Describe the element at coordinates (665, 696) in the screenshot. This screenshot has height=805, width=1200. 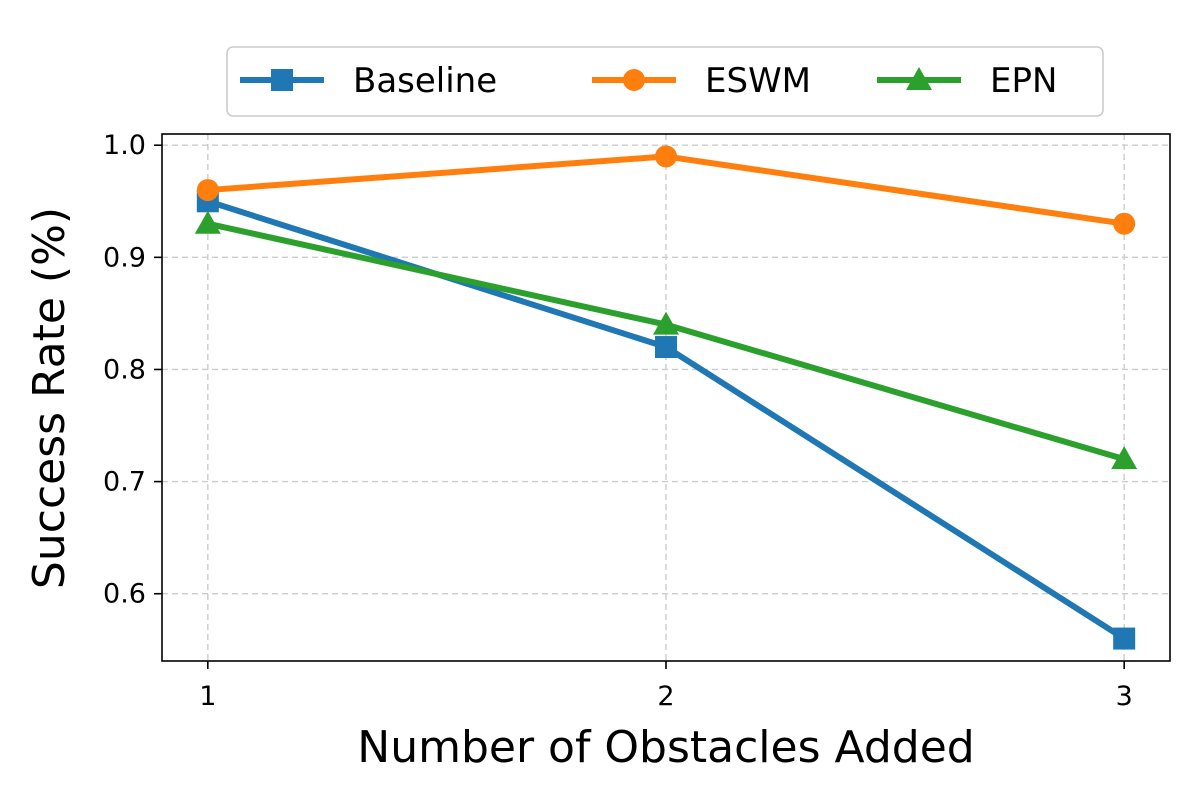
I see `x-tick-label: 2` at that location.